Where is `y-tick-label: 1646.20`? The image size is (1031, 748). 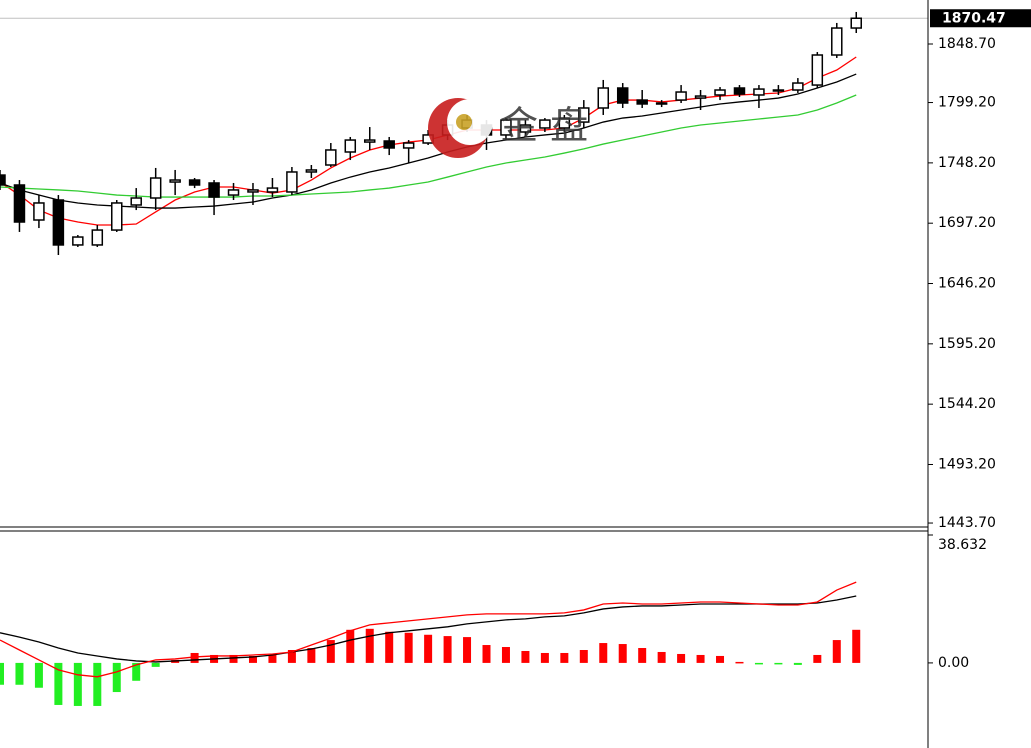 y-tick-label: 1646.20 is located at coordinates (967, 284).